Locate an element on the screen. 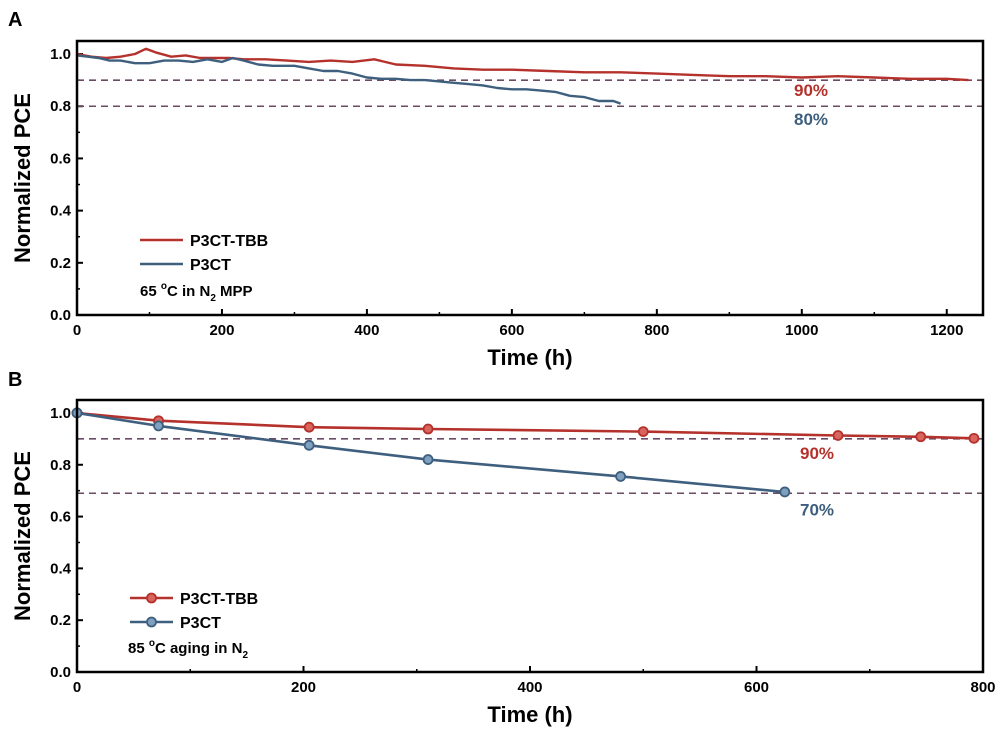 Image resolution: width=1008 pixels, height=738 pixels. y-tick-label-b: 1.0 is located at coordinates (60, 413).